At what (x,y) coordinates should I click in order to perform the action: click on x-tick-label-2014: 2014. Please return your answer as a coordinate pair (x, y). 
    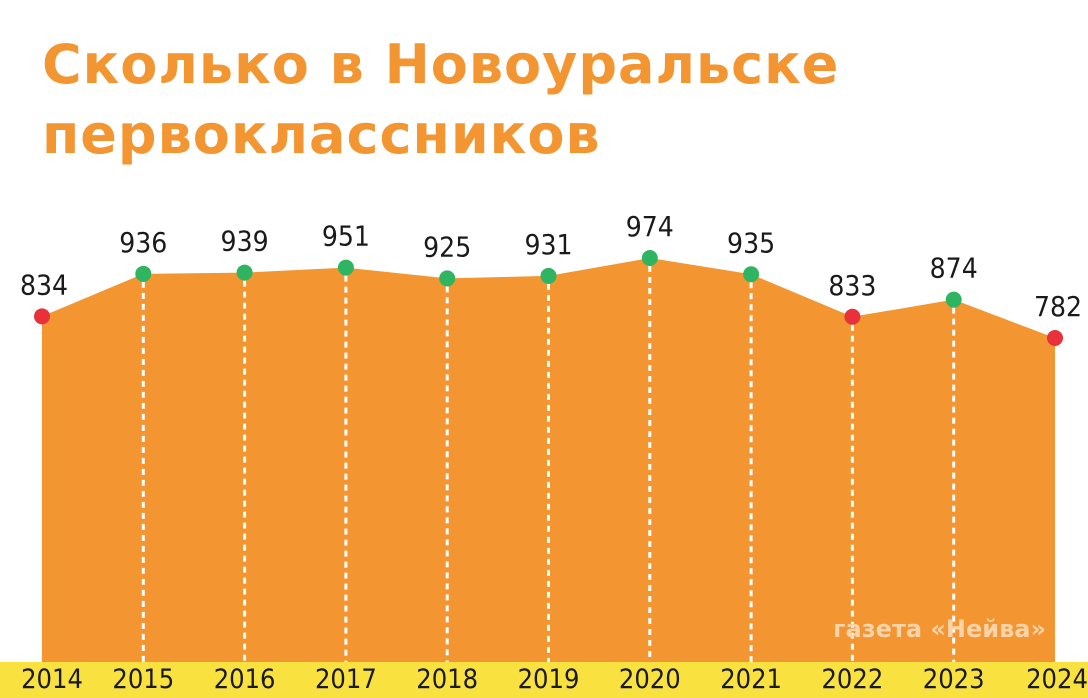
    Looking at the image, I should click on (52, 679).